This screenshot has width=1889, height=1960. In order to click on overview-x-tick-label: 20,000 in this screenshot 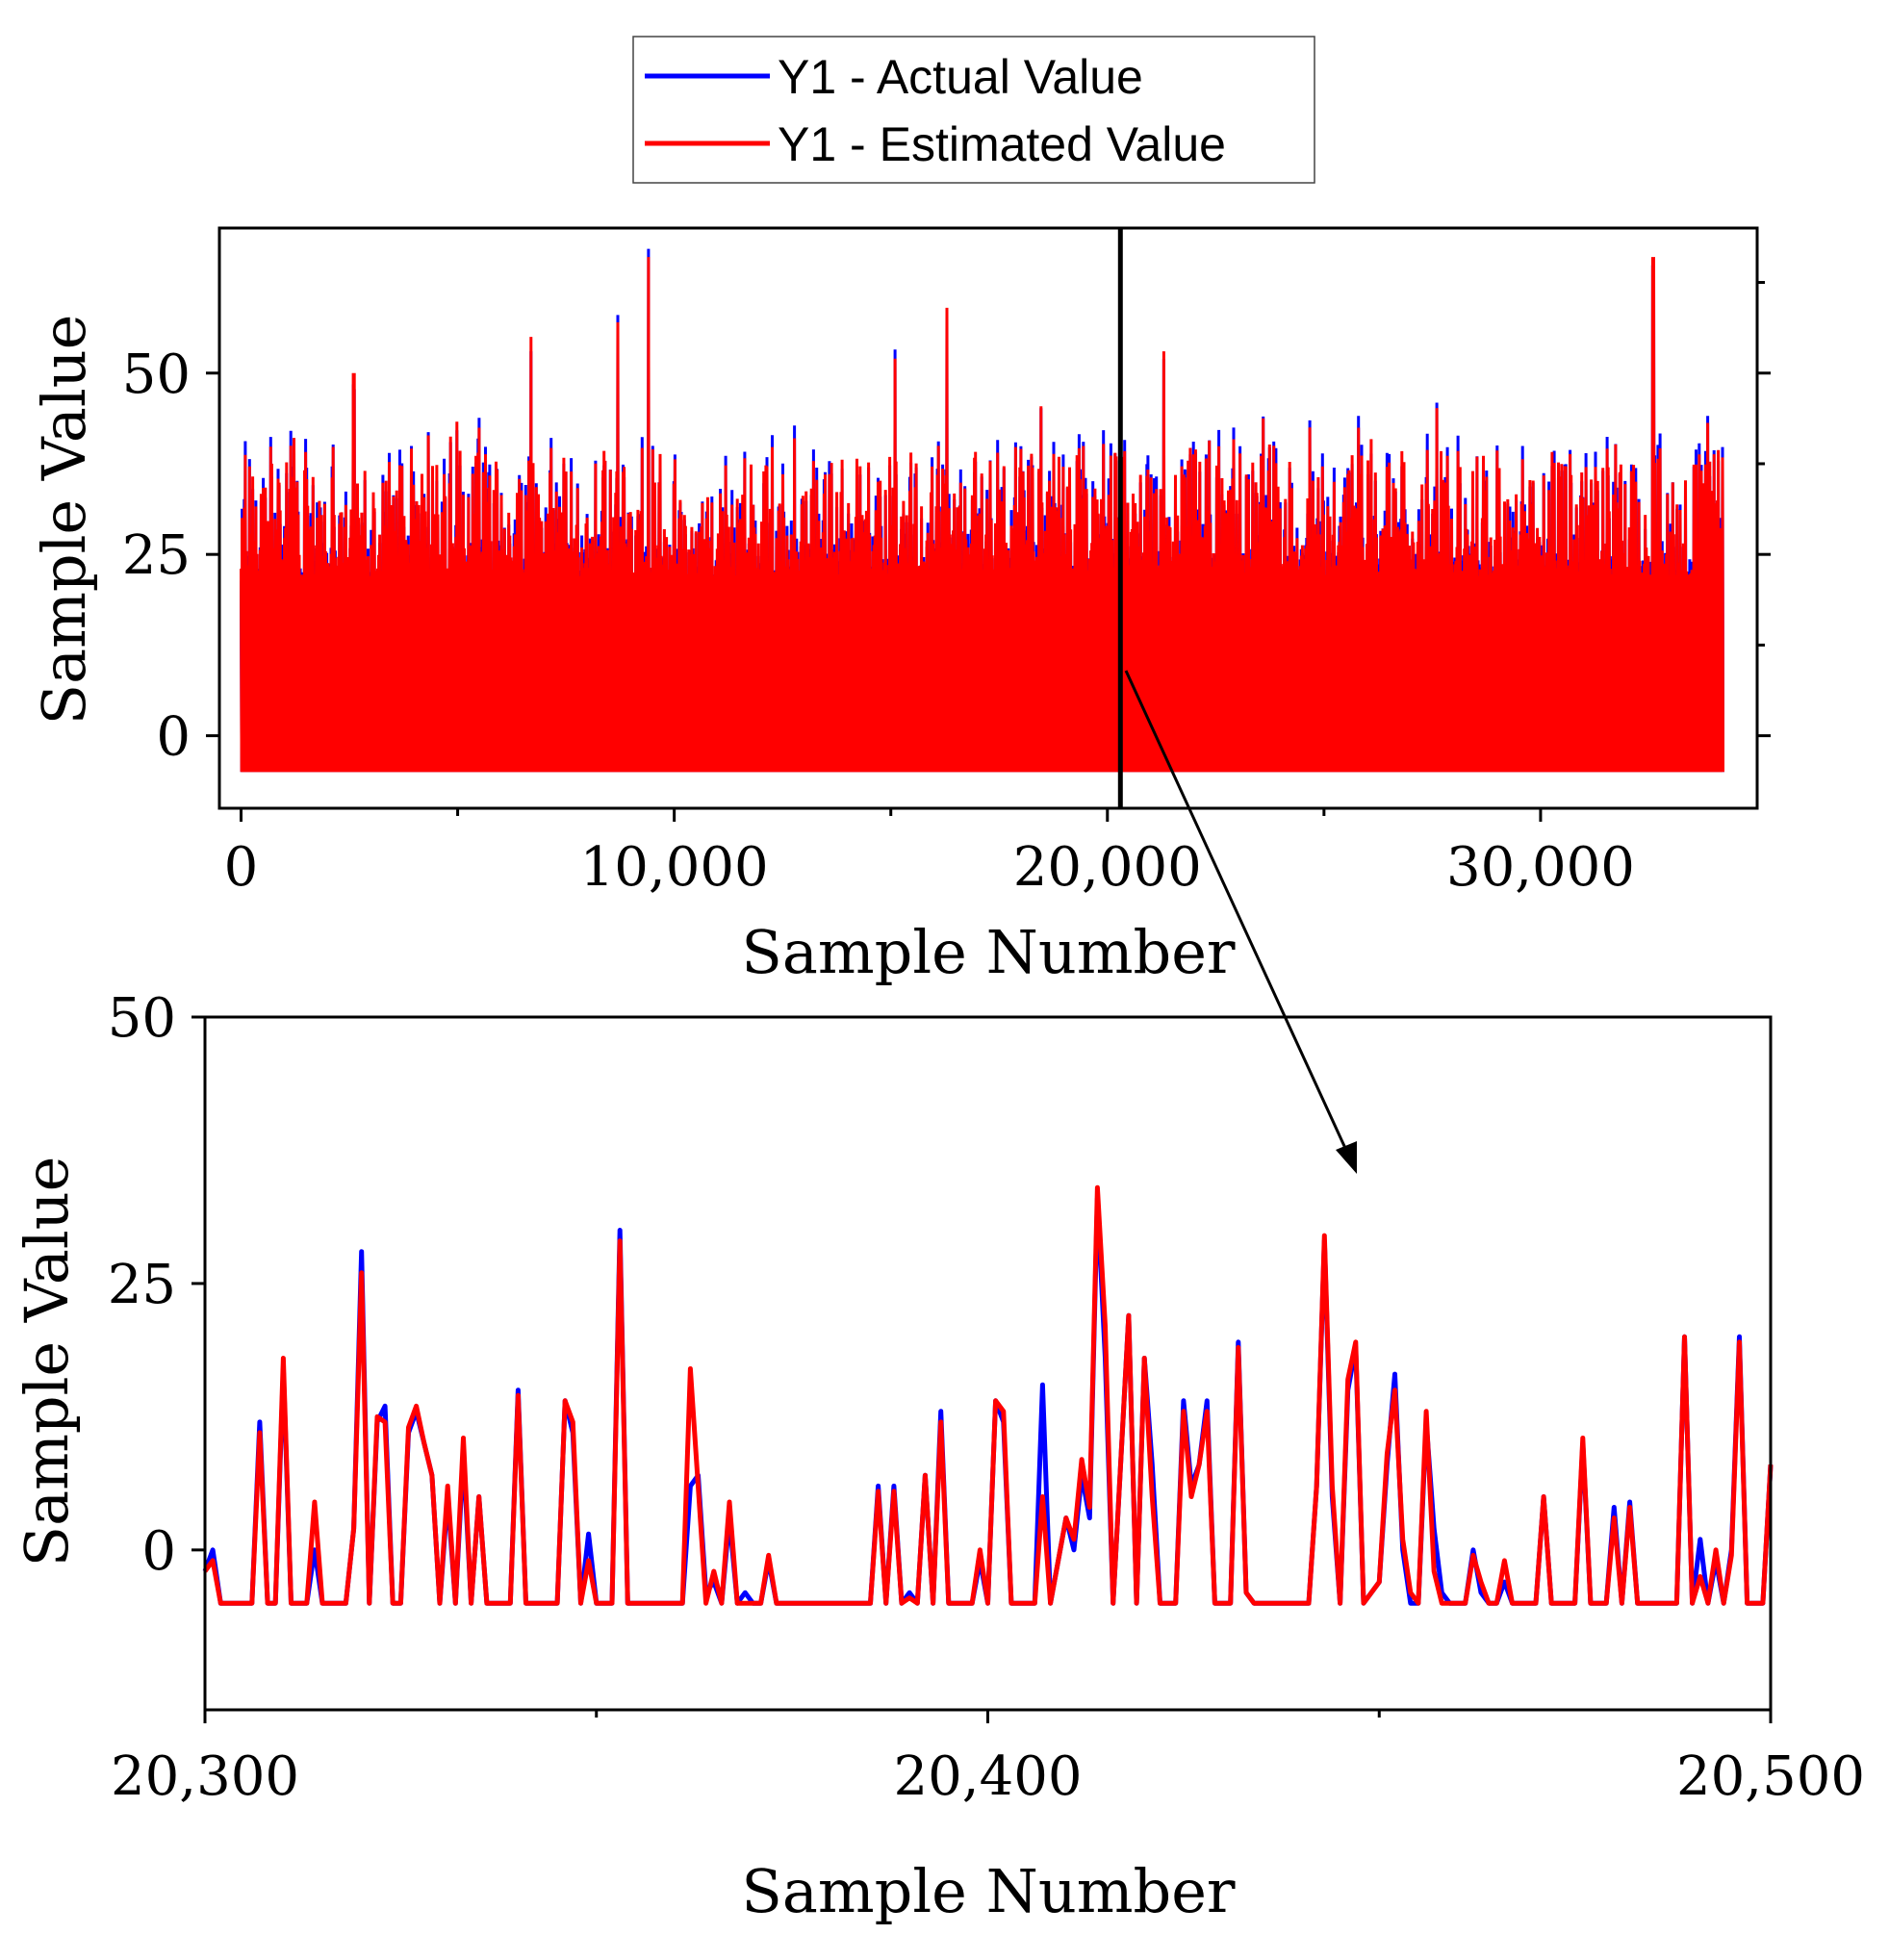, I will do `click(1107, 868)`.